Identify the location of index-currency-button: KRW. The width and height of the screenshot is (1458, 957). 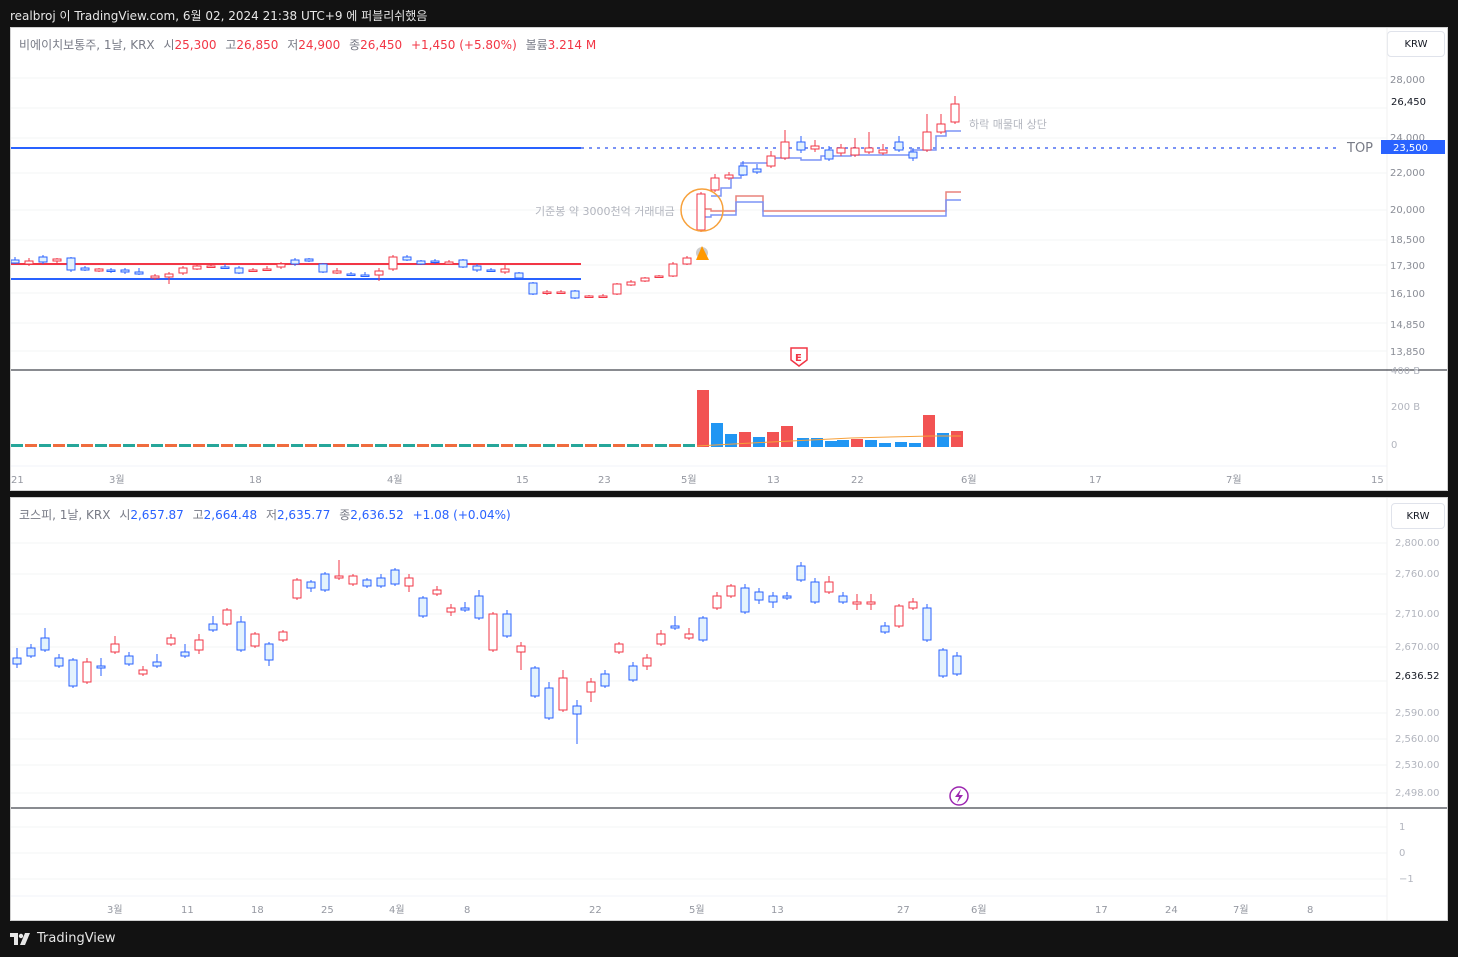
(1418, 516).